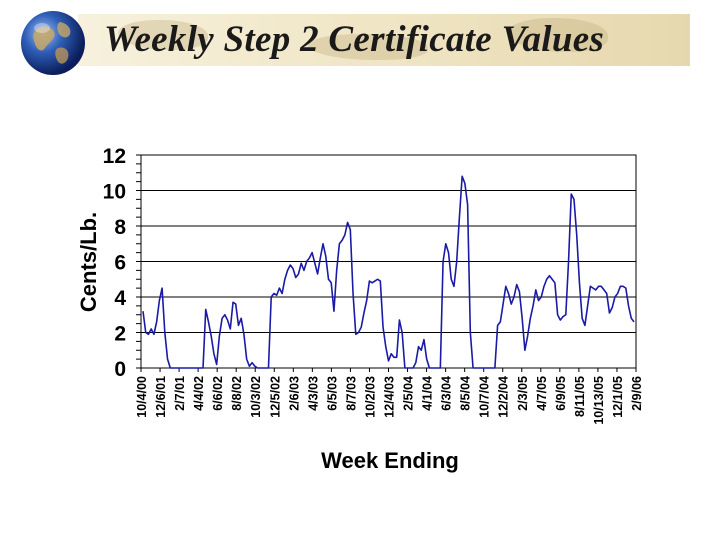  I want to click on x-tick-label: 2/3/05, so click(523, 393).